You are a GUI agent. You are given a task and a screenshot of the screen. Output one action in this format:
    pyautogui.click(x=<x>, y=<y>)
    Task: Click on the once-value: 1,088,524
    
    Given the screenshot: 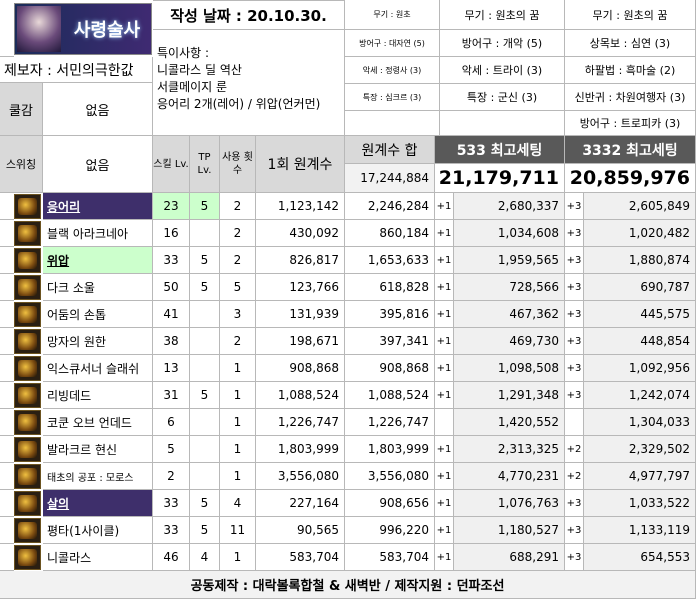 What is the action you would take?
    pyautogui.click(x=300, y=395)
    